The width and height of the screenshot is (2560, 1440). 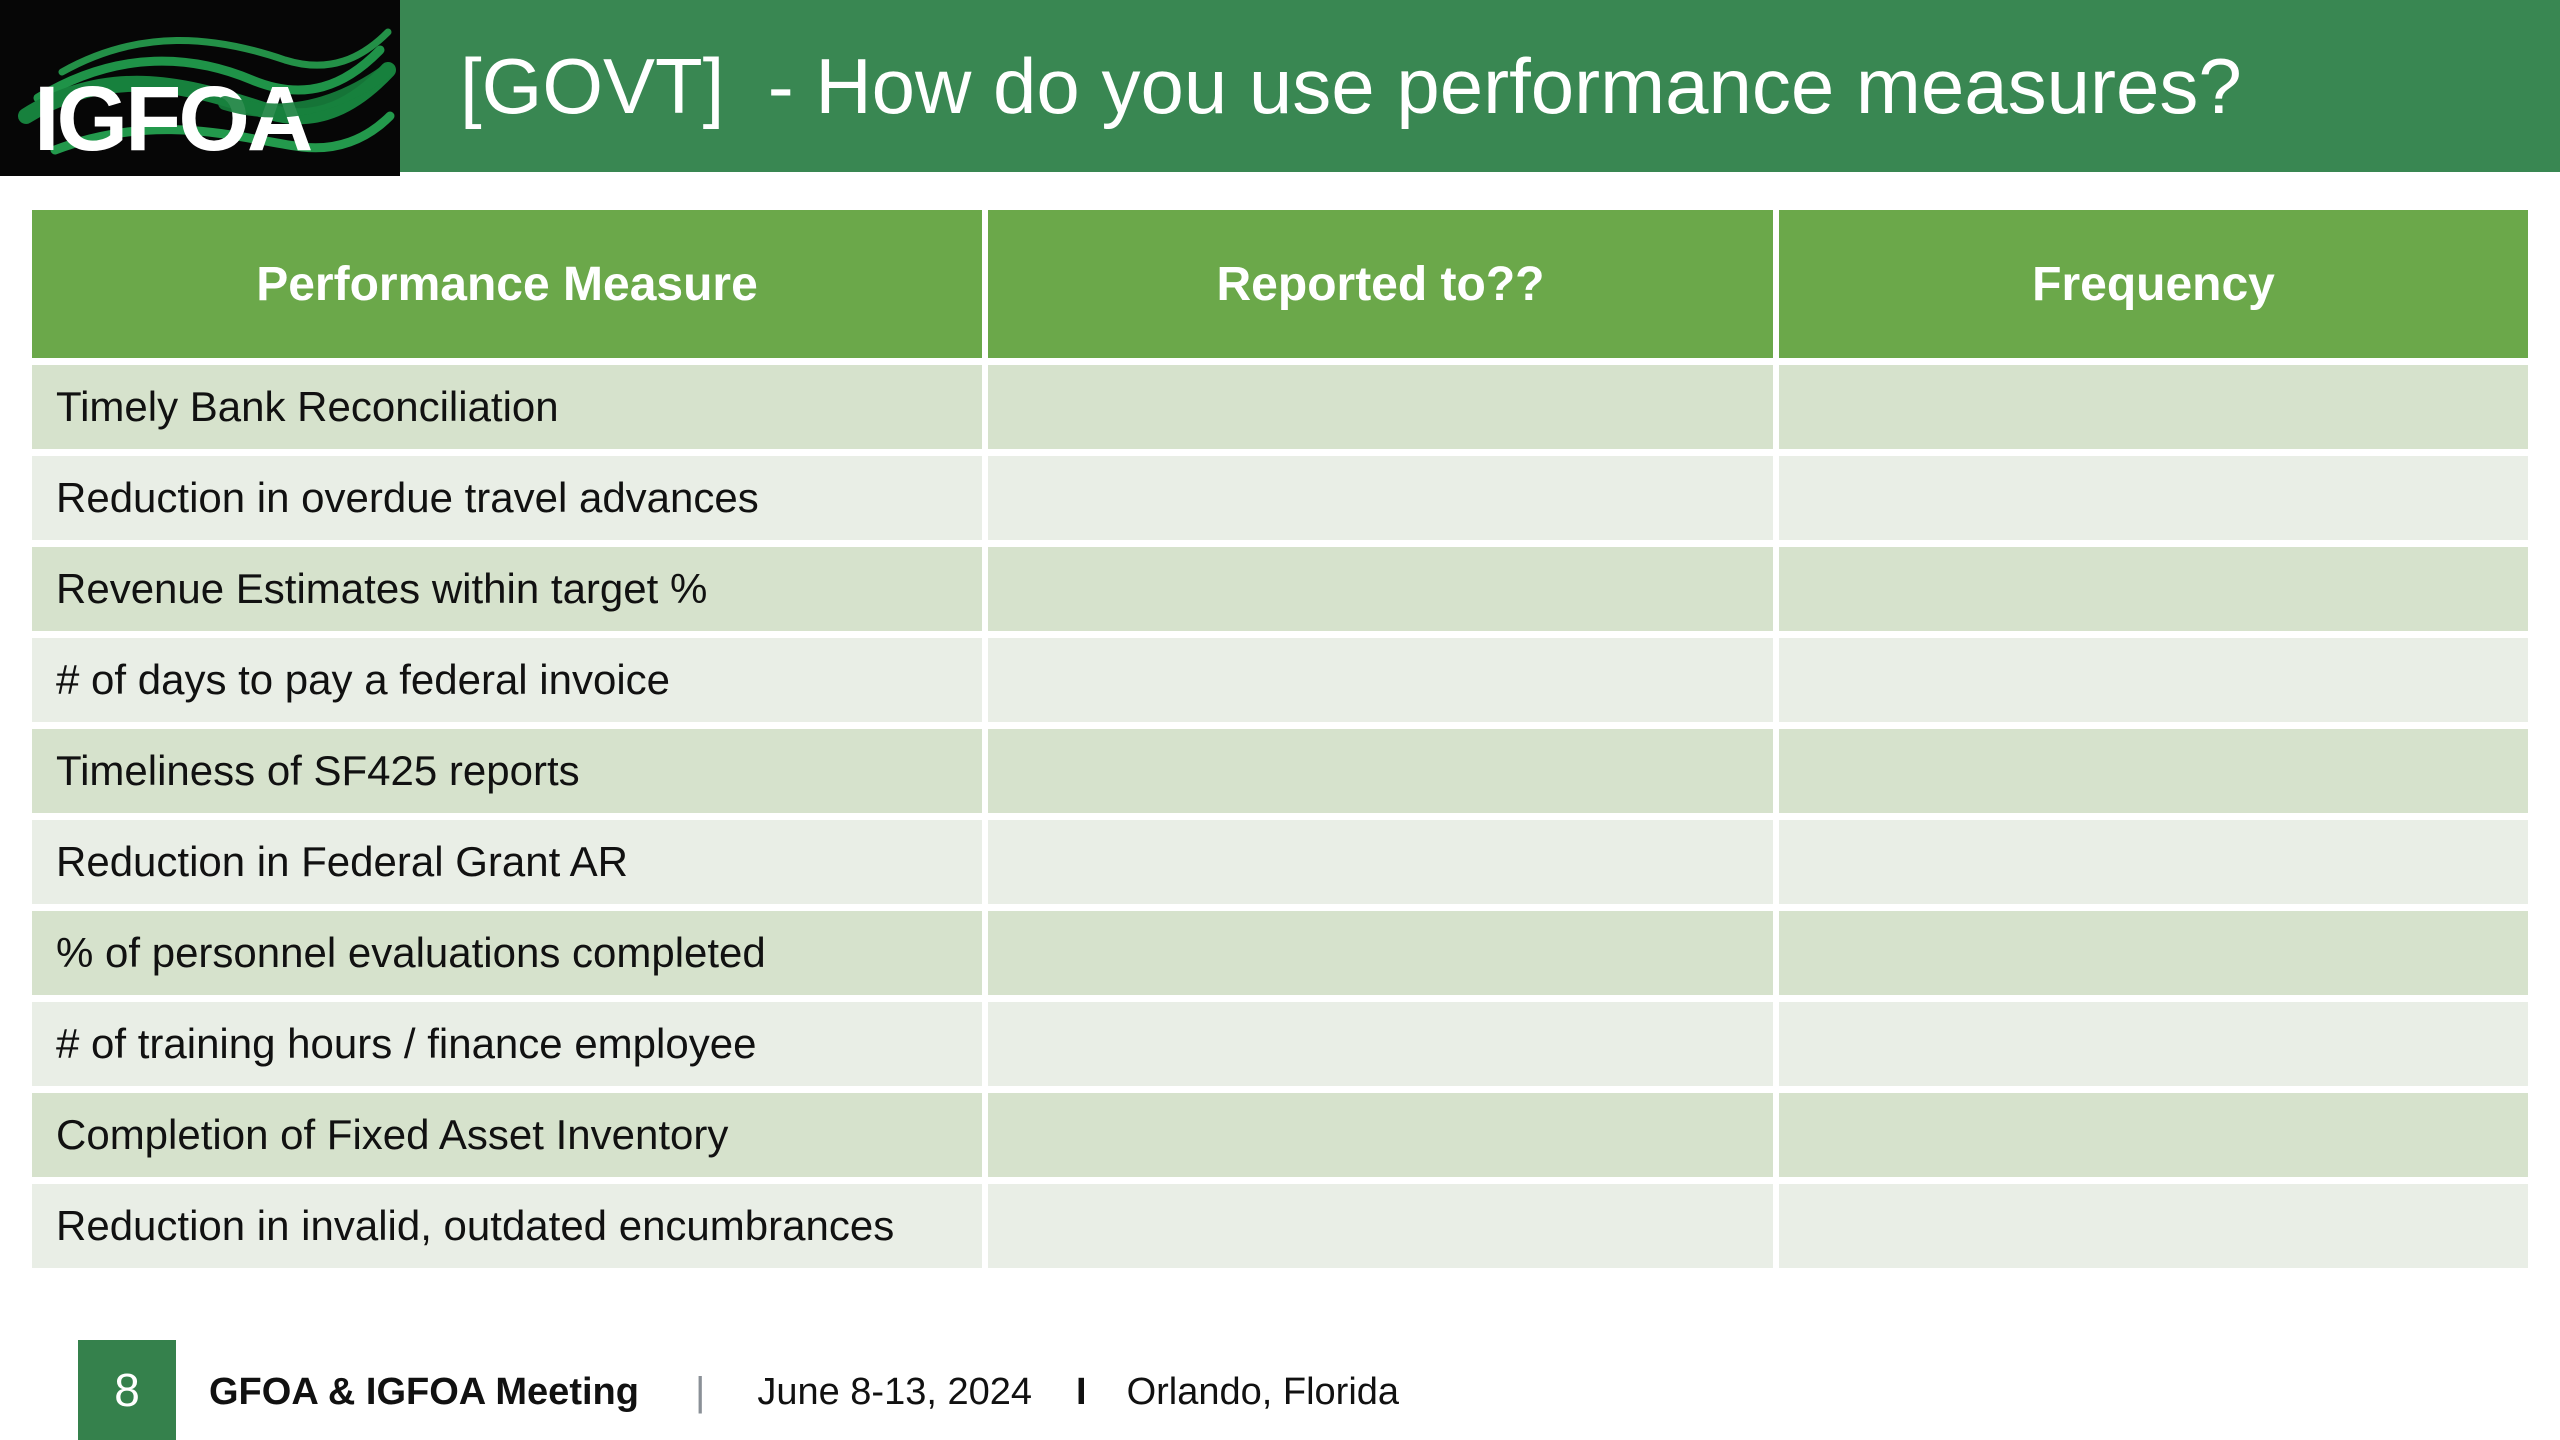 I want to click on table-row: Reduction in overdue travel advances, so click(x=1280, y=498).